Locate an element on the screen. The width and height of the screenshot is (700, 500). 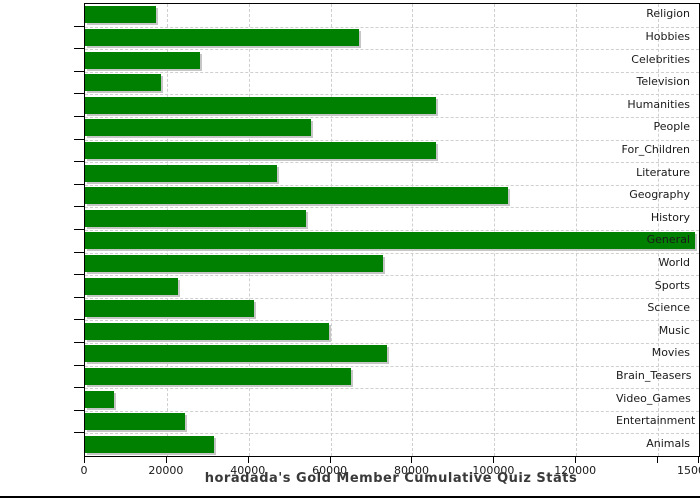
bar-religion is located at coordinates (120, 15).